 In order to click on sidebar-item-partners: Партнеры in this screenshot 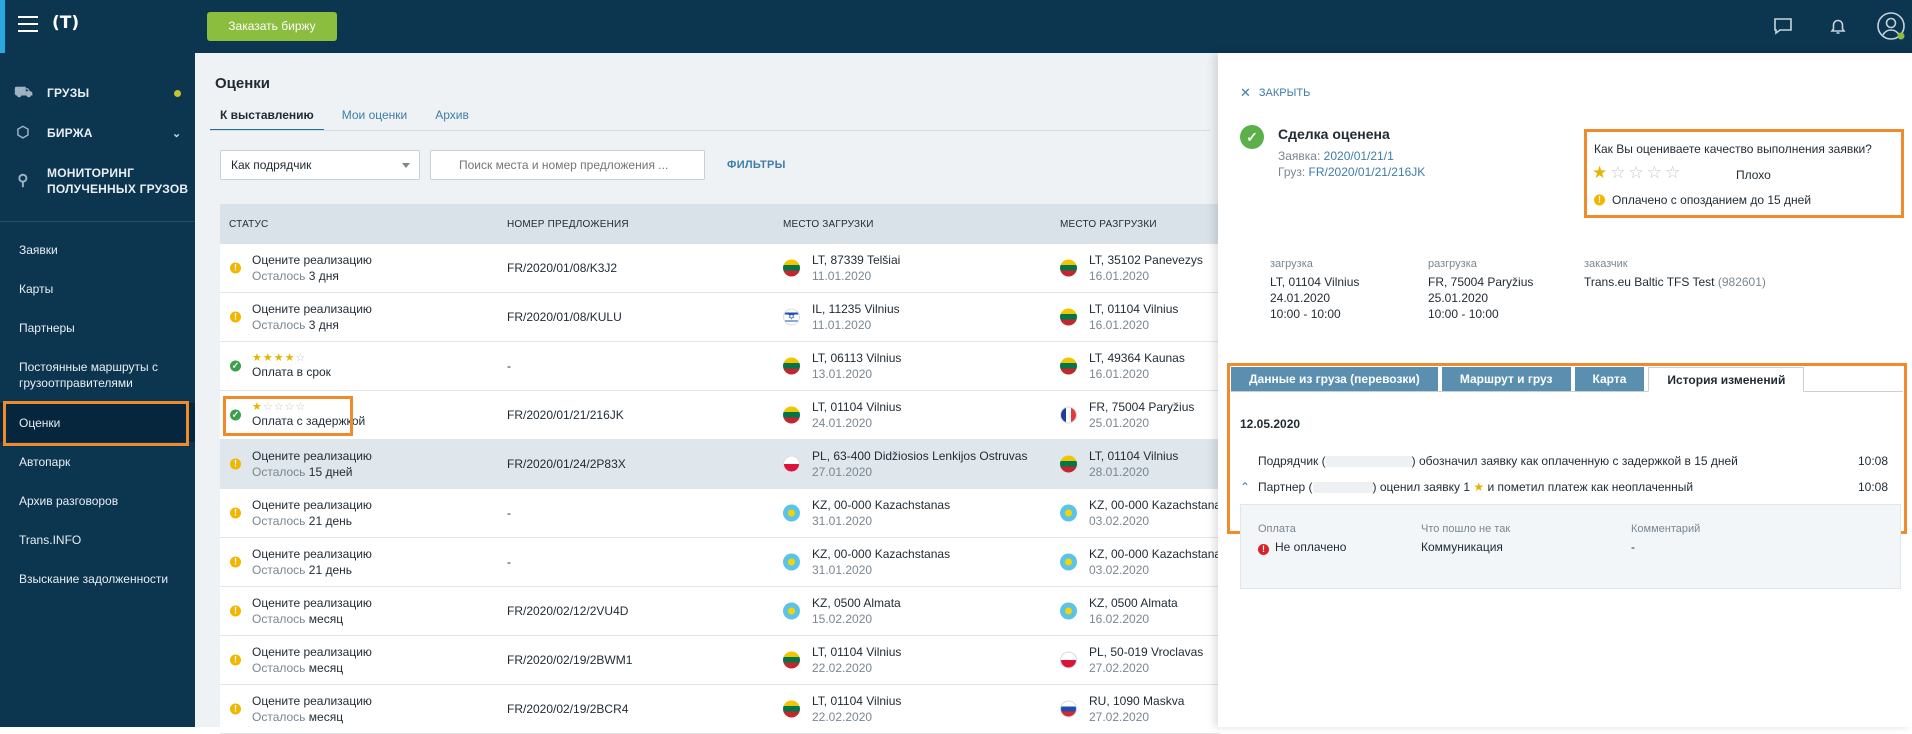, I will do `click(97, 327)`.